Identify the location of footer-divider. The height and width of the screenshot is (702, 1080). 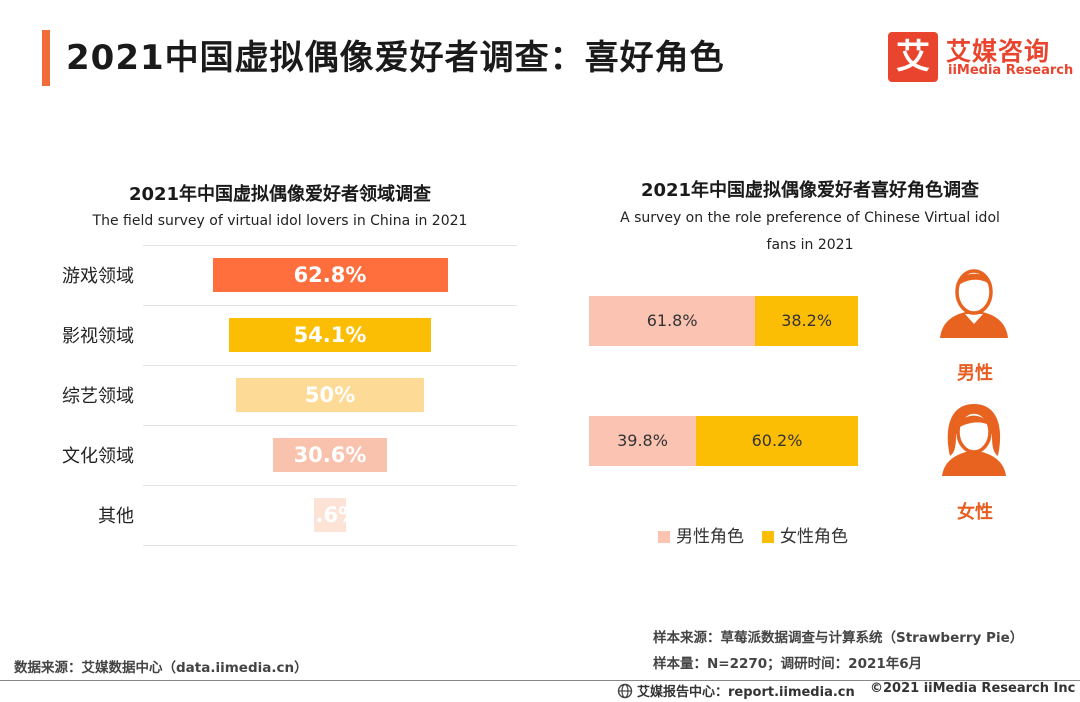
(540, 680).